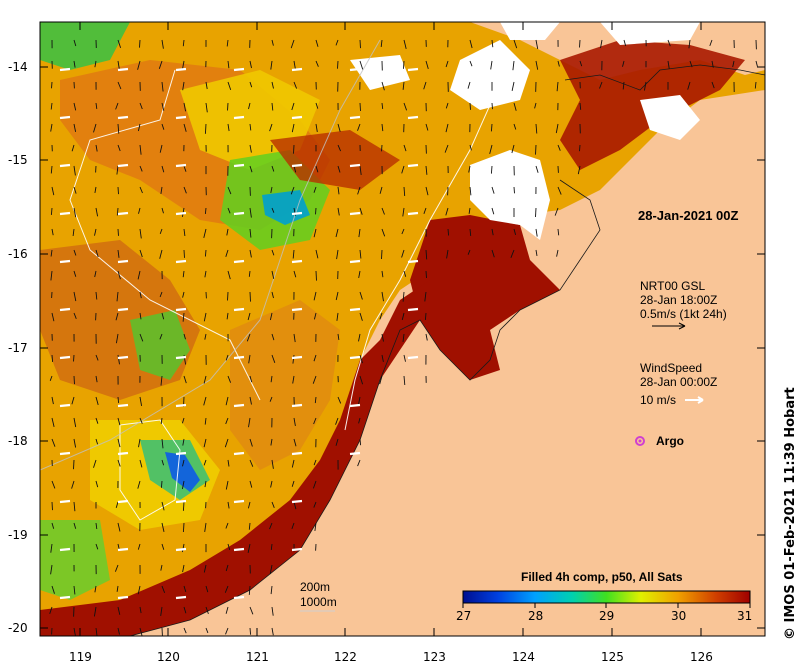 The width and height of the screenshot is (809, 672). I want to click on contour-1000m, so click(165, 235).